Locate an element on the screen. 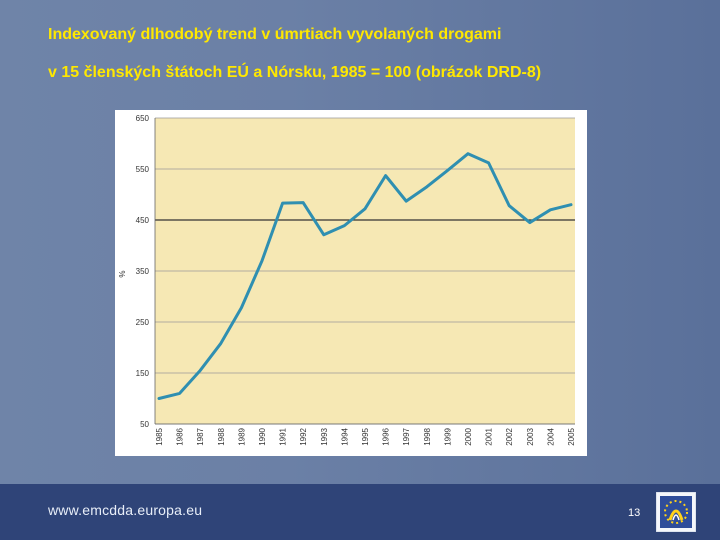  footer-url: www.emcdda.europa.eu is located at coordinates (125, 510).